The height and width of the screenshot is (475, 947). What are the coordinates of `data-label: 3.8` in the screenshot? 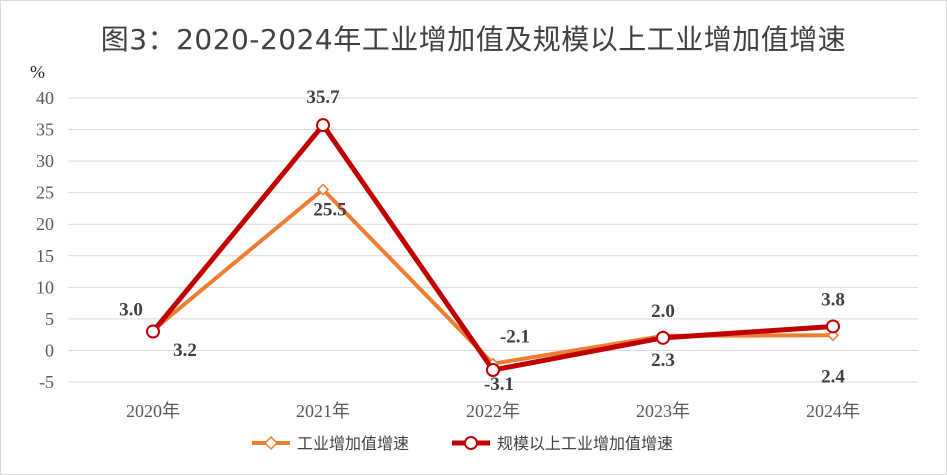 It's located at (833, 299).